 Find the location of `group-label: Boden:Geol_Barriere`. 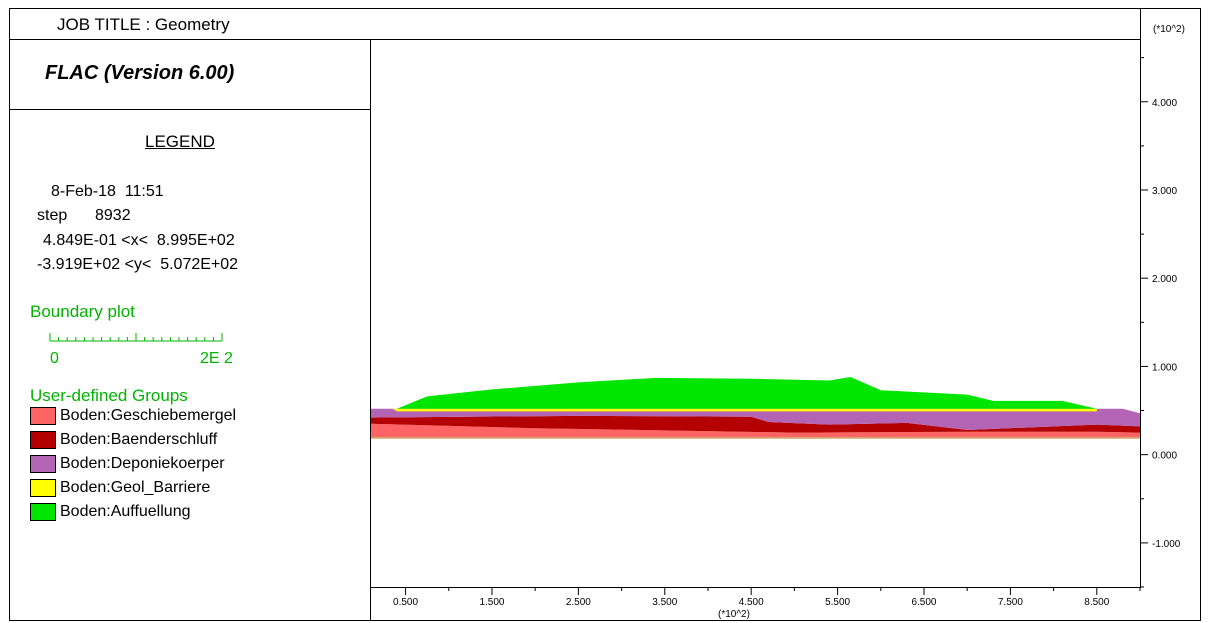

group-label: Boden:Geol_Barriere is located at coordinates (135, 487).